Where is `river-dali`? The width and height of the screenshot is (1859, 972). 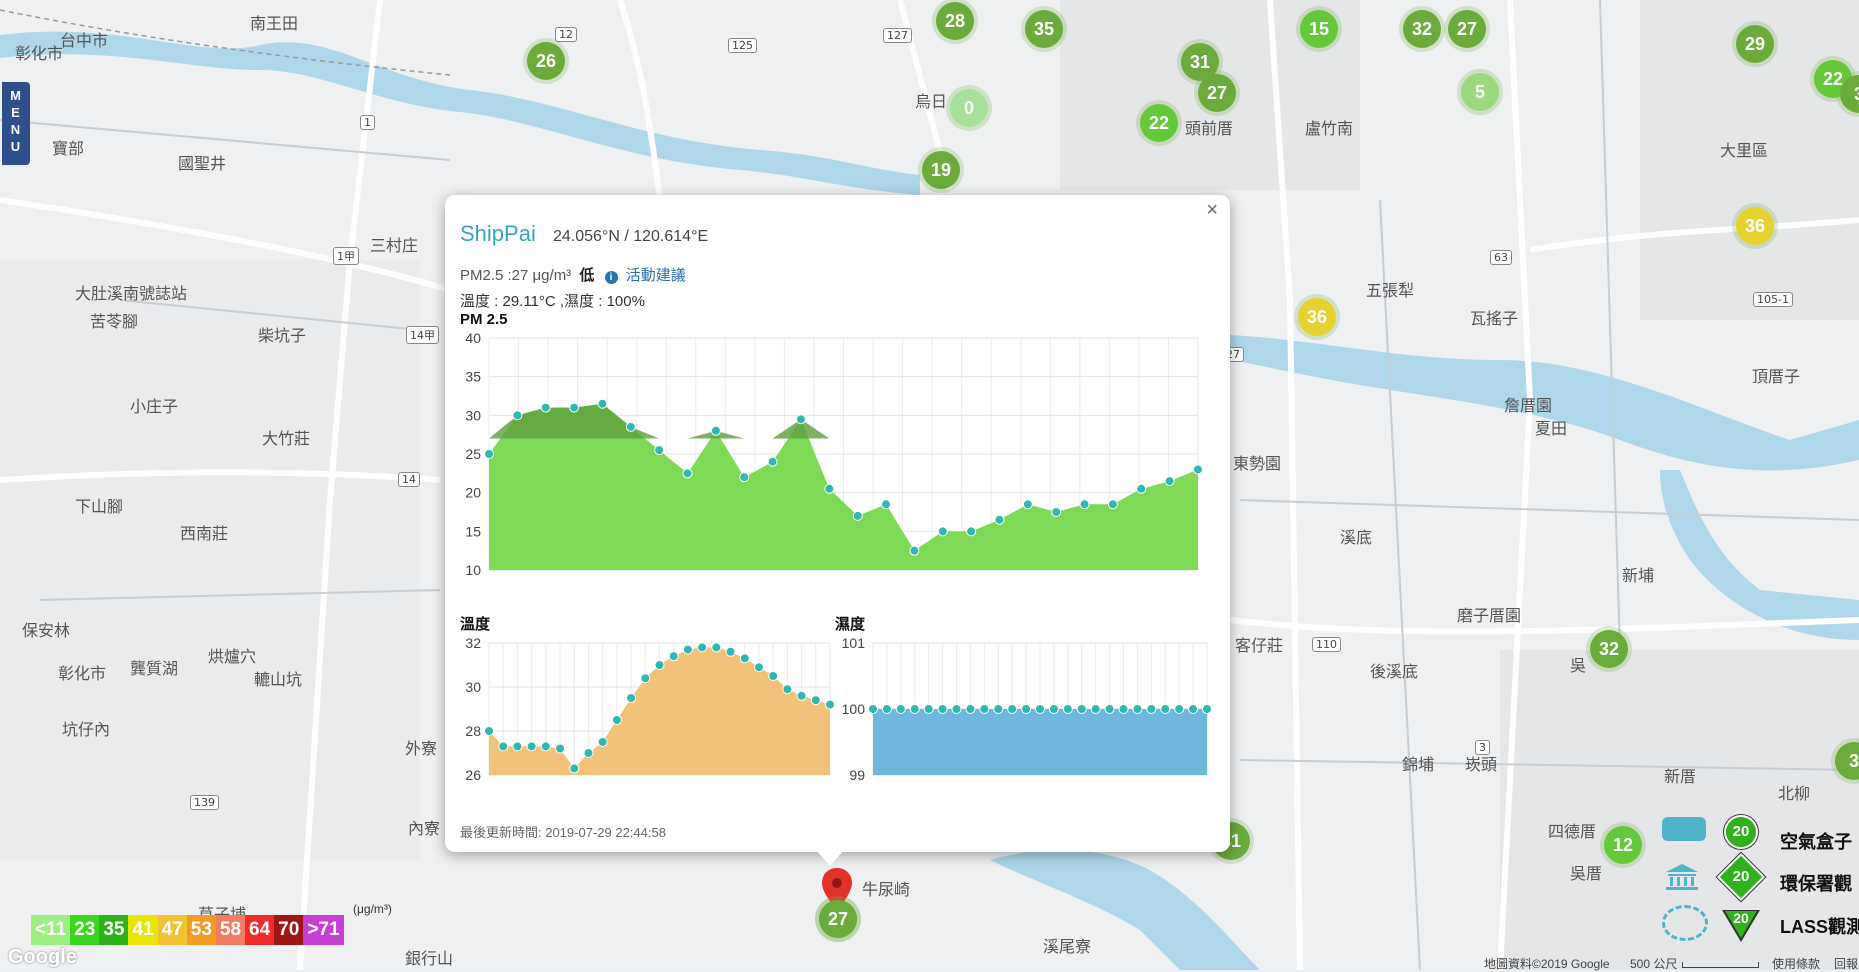 river-dali is located at coordinates (1544, 403).